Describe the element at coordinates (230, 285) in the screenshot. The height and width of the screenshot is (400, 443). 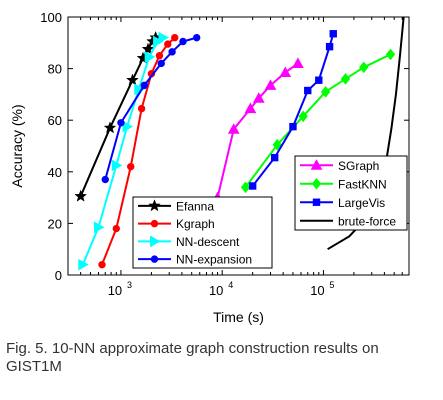
I see `x-tick-exponent: 4` at that location.